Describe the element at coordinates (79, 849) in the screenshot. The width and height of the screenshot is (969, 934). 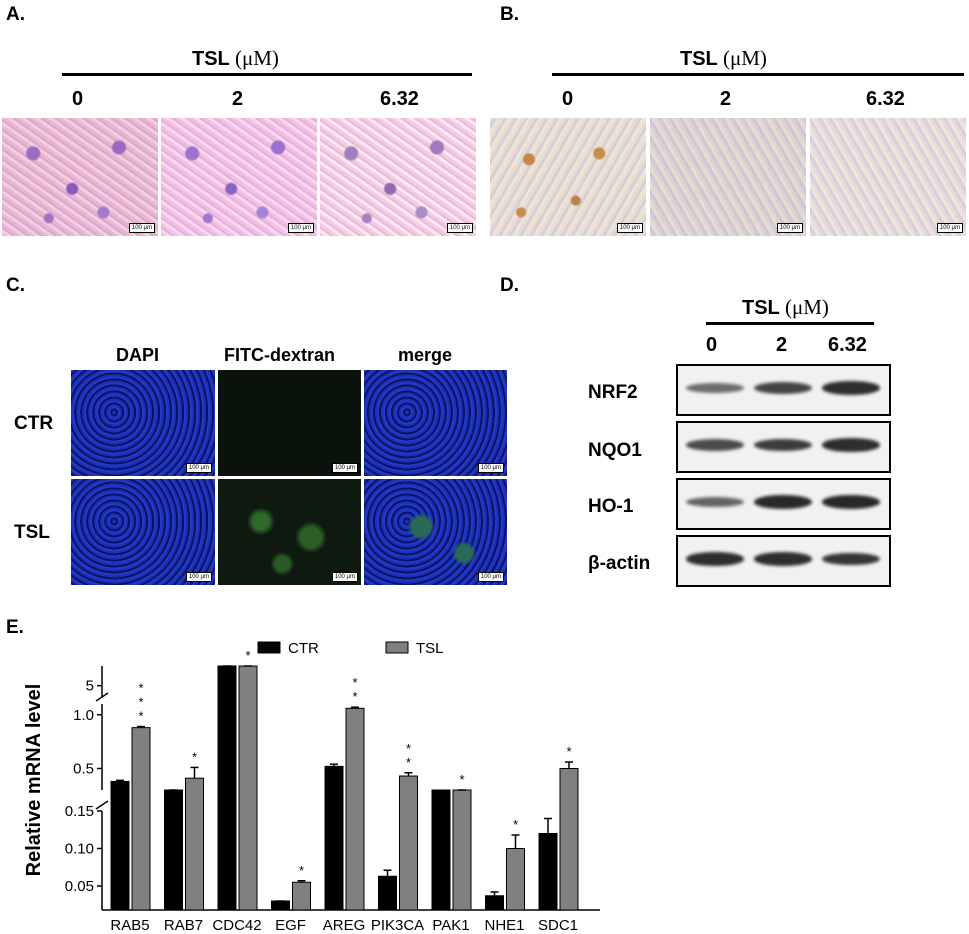
I see `y-tick-label: 0.10` at that location.